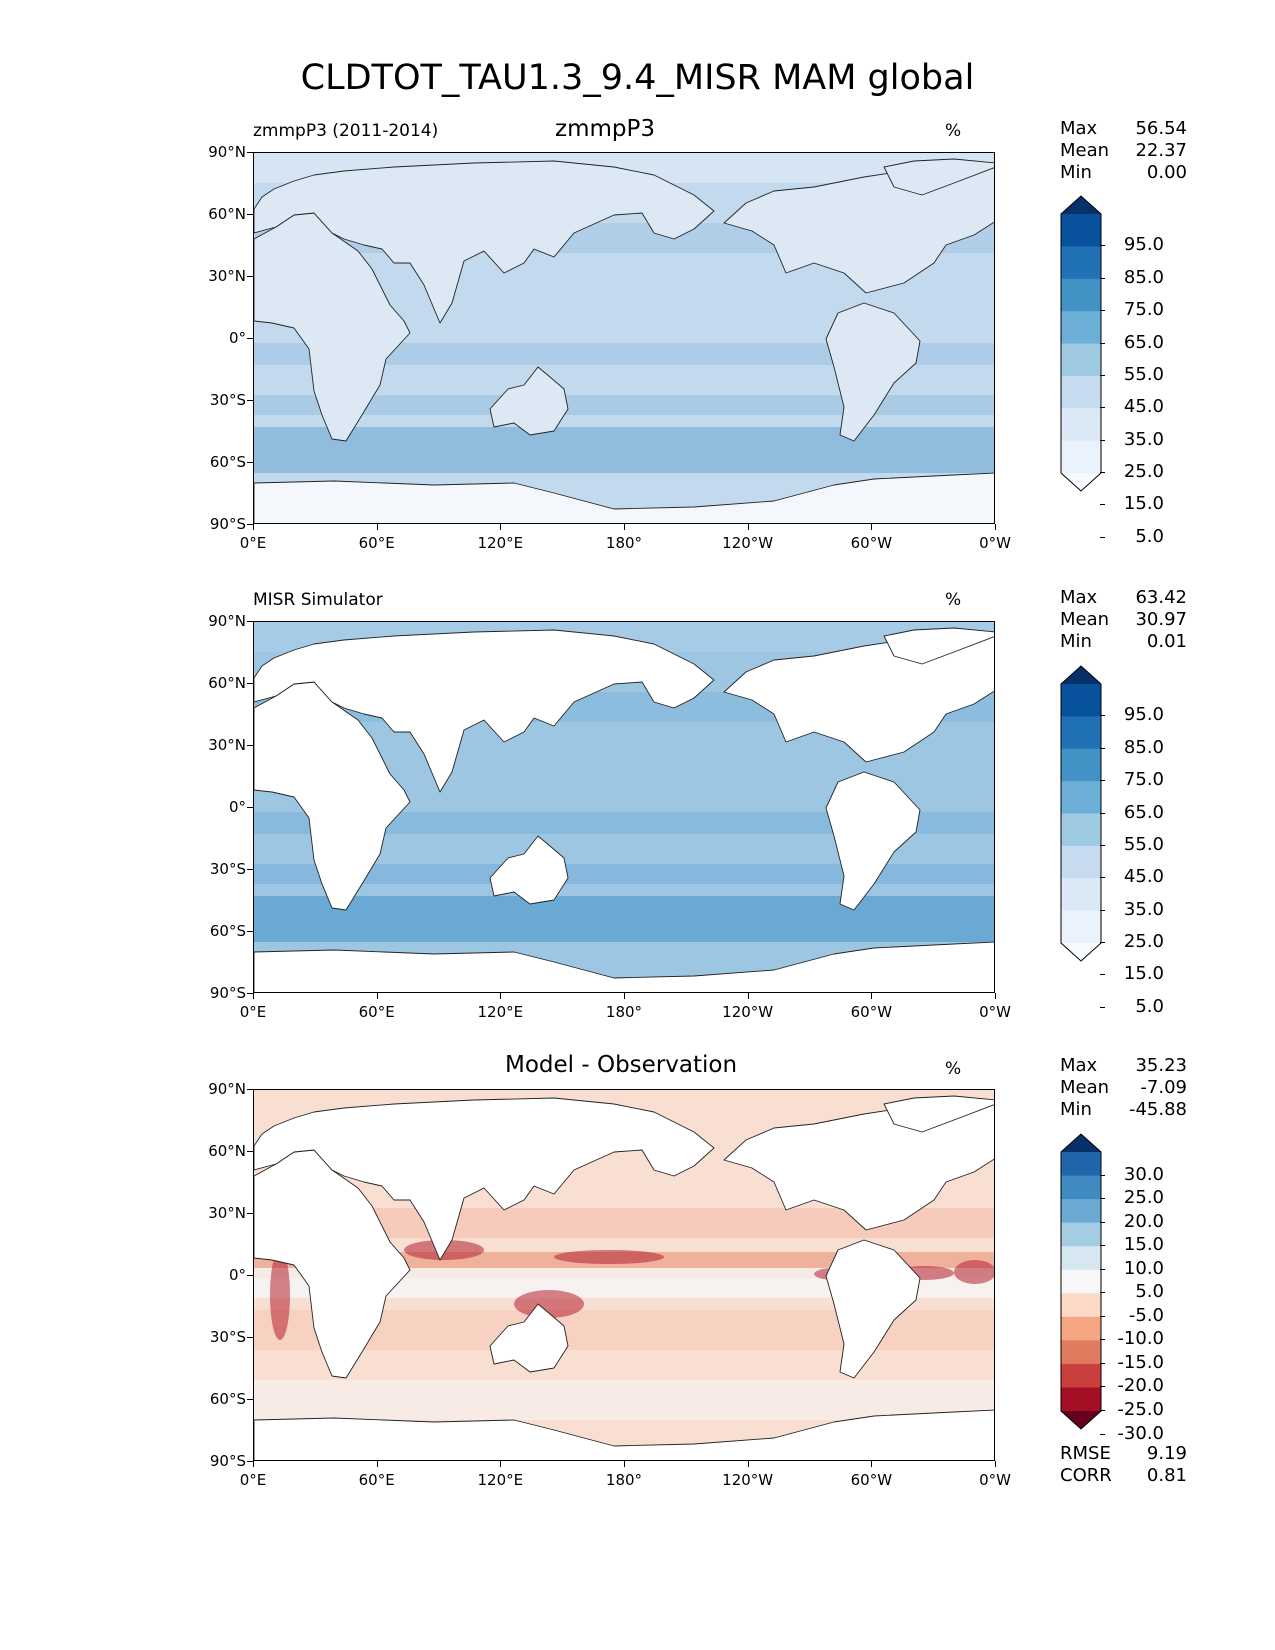  What do you see at coordinates (1143, 877) in the screenshot?
I see `colorbar-level-label: 45.0` at bounding box center [1143, 877].